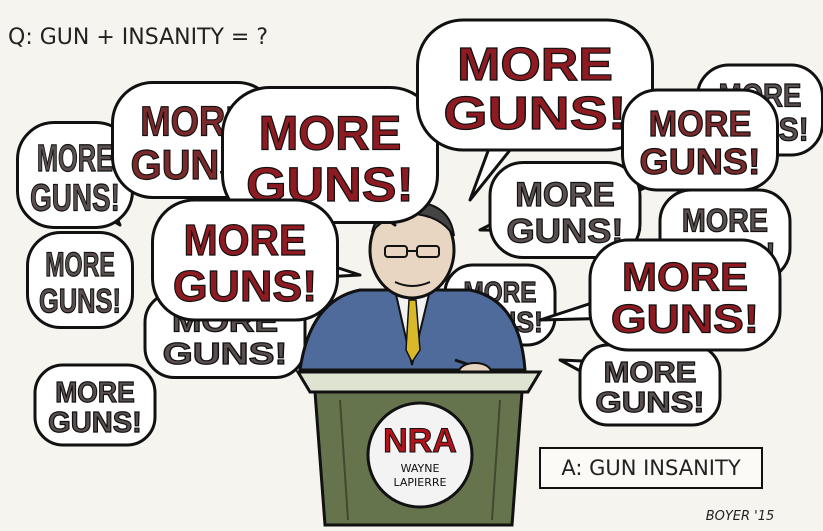 The height and width of the screenshot is (531, 823). I want to click on question: Q: GUN + INSANITY = ?, so click(138, 37).